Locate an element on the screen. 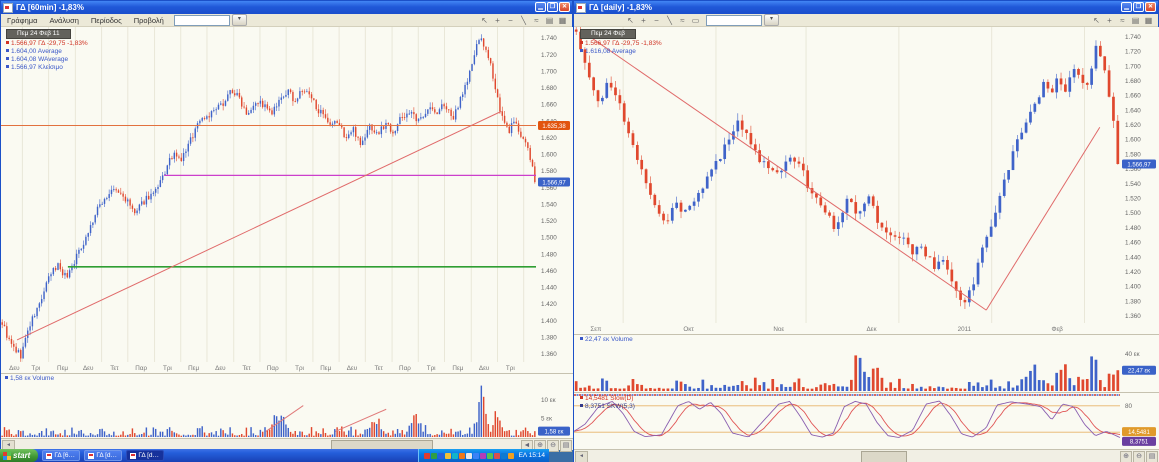 This screenshot has height=462, width=1159. start-button: start is located at coordinates (19, 455).